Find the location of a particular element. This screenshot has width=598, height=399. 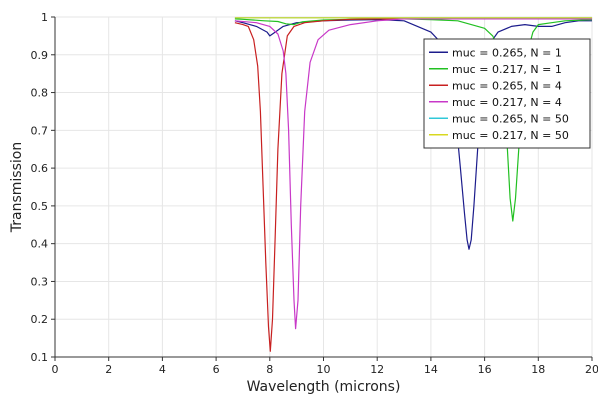

x-tick-label: 4 is located at coordinates (162, 369).